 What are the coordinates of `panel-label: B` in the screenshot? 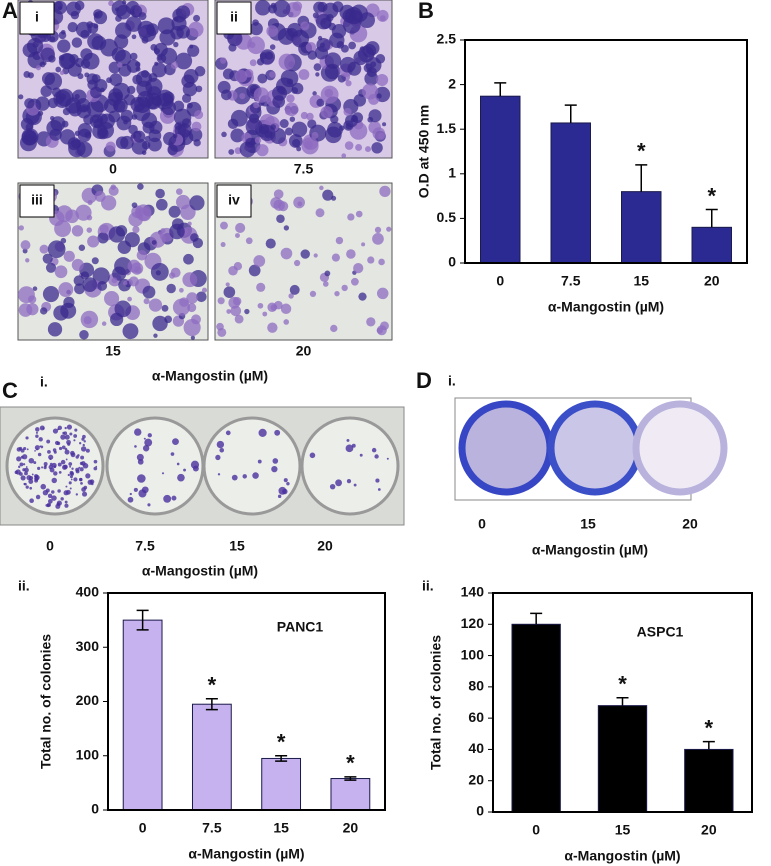 It's located at (426, 11).